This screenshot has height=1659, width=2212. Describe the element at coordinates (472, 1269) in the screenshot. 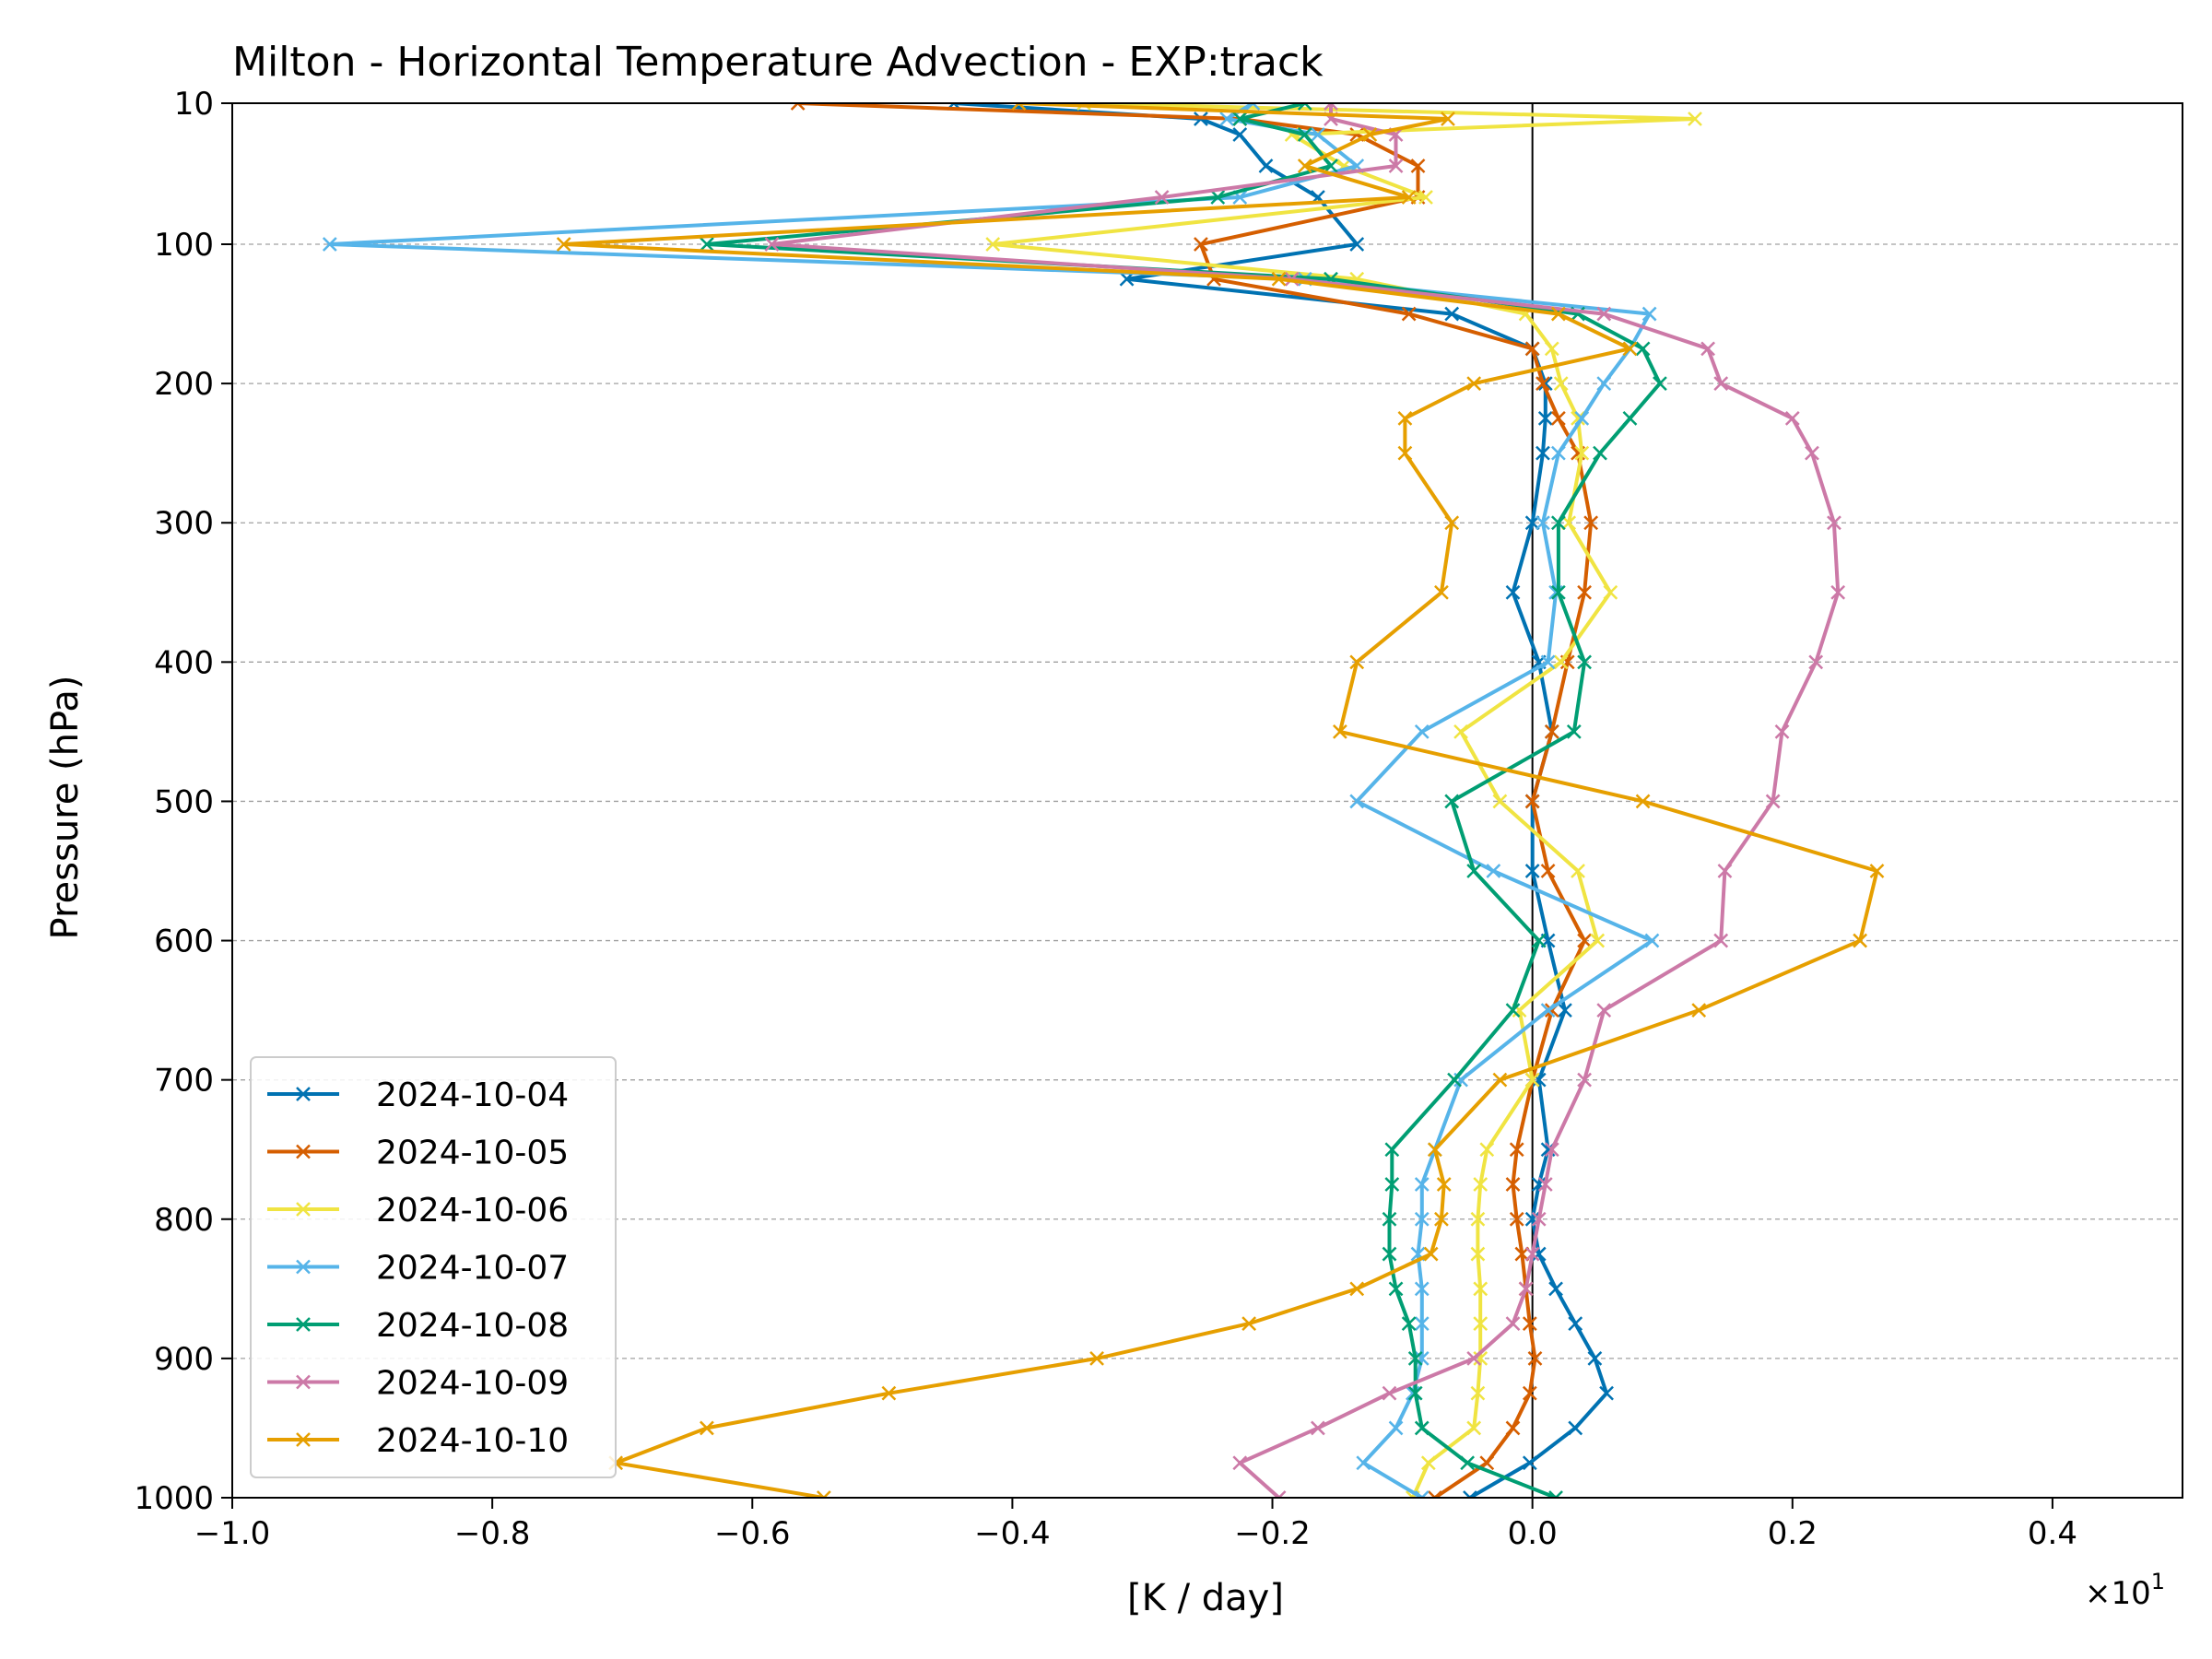

I see `legend-label: 2024-10-07` at that location.